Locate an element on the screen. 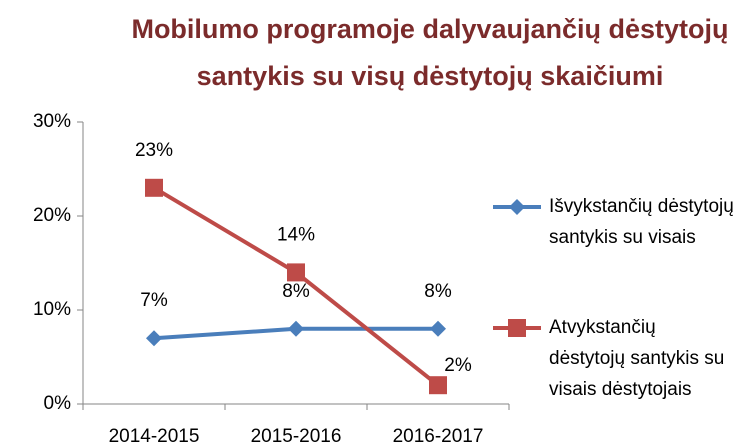 This screenshot has height=445, width=736. data-label: 2% is located at coordinates (458, 365).